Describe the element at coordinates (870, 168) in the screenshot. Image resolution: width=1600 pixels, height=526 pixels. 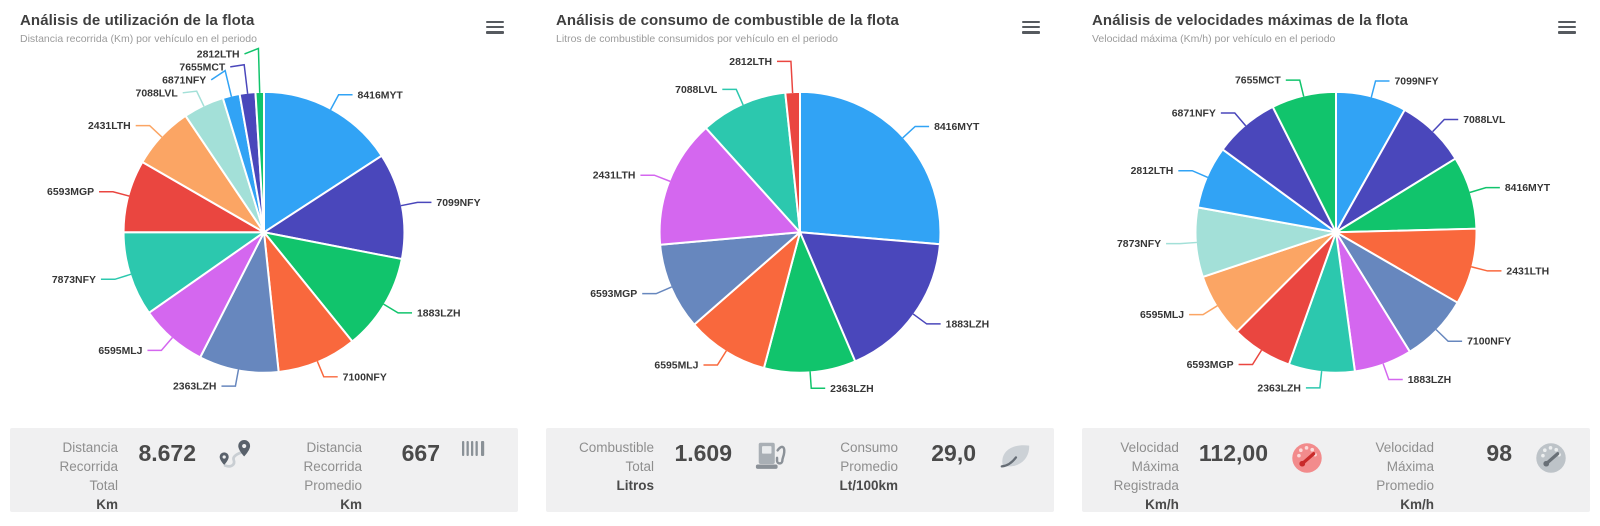
I see `pie-slice` at that location.